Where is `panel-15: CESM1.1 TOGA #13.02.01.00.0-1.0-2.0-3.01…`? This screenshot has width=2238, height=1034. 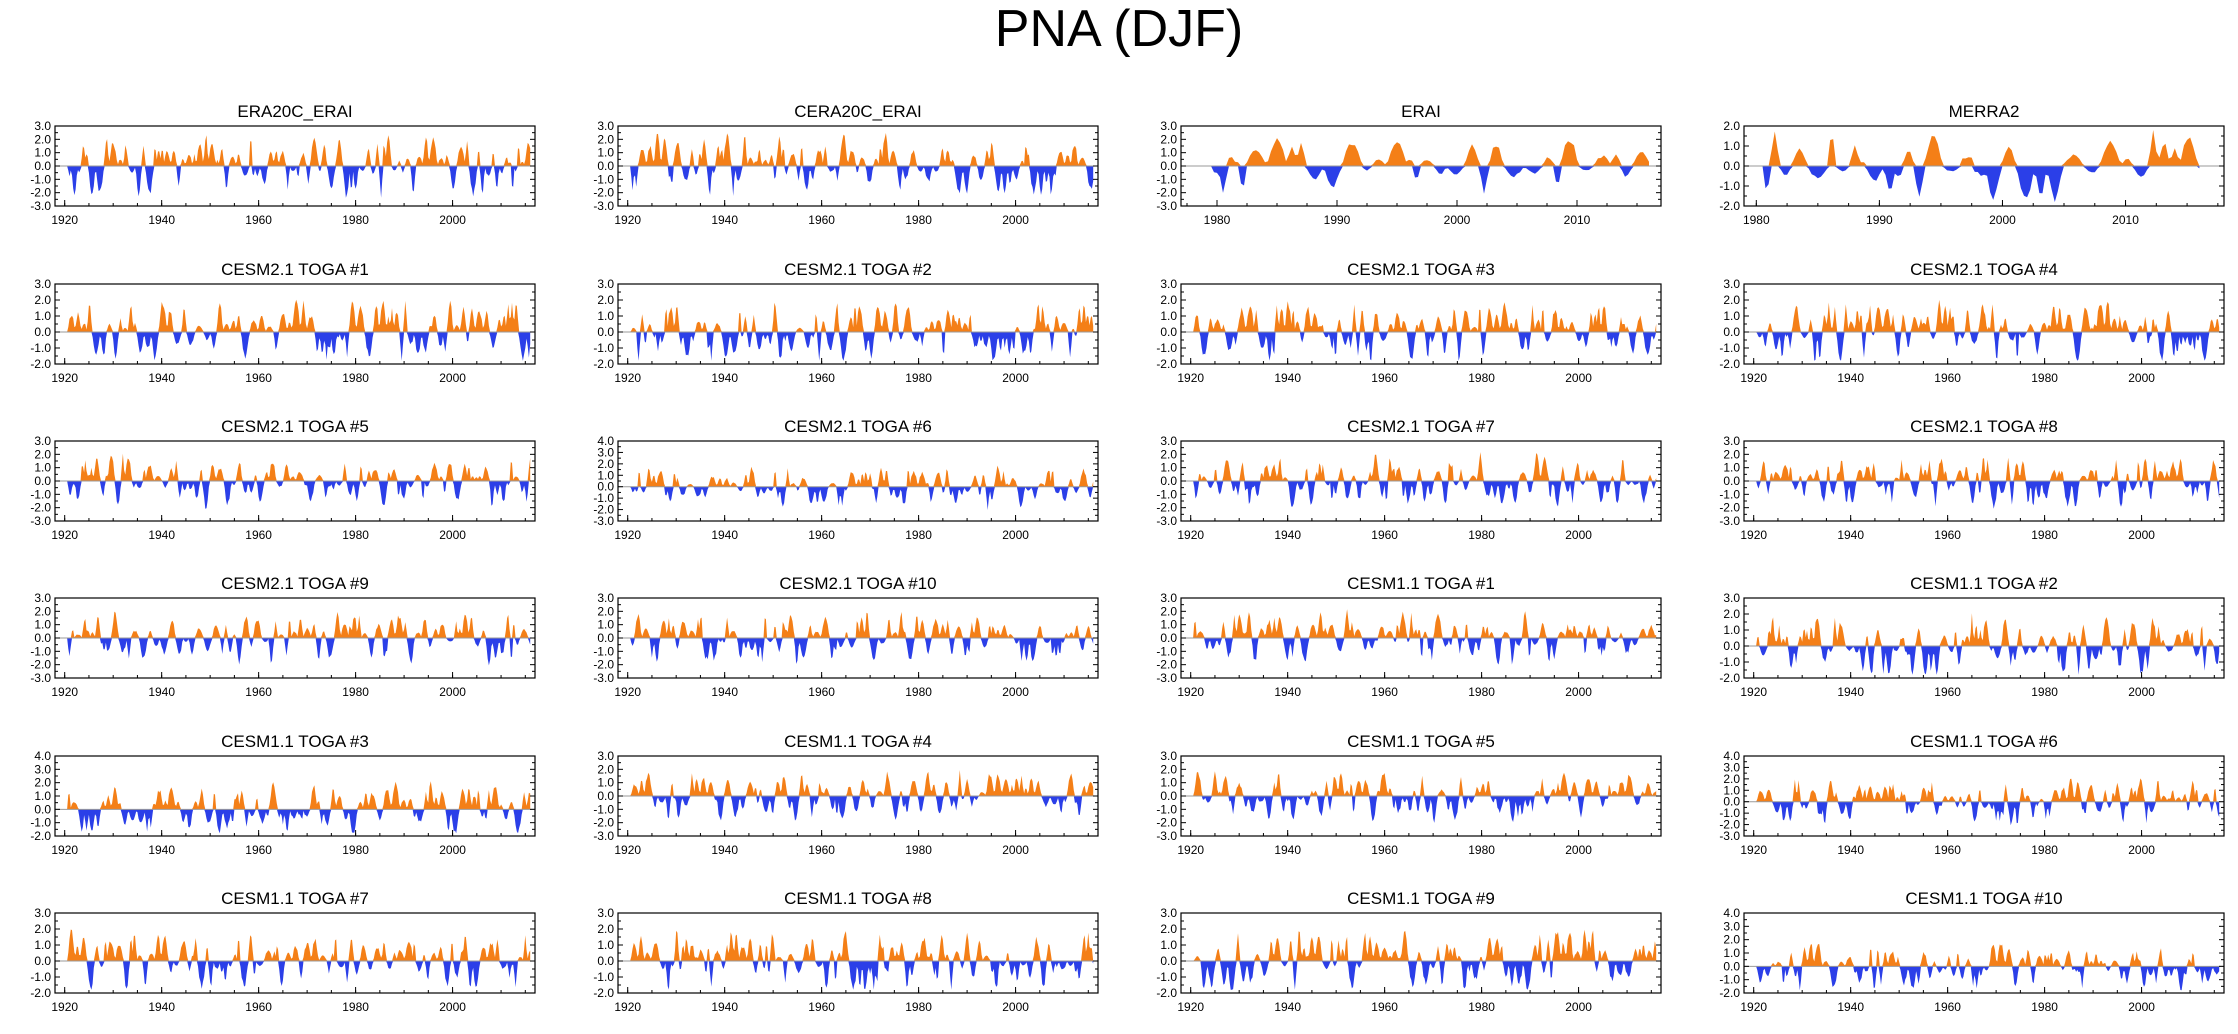
panel-15: CESM1.1 TOGA #13.02.01.00.0-1.0-2.0-3.01… is located at coordinates (1409, 636).